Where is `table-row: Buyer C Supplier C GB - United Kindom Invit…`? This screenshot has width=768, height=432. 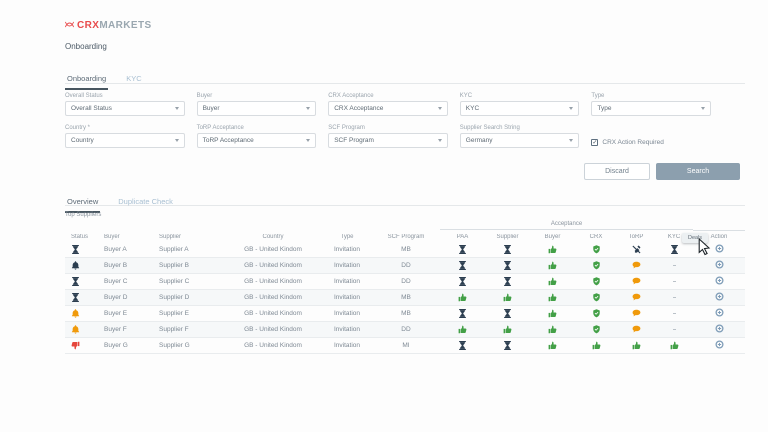
table-row: Buyer C Supplier C GB - United Kindom Invit… is located at coordinates (405, 282).